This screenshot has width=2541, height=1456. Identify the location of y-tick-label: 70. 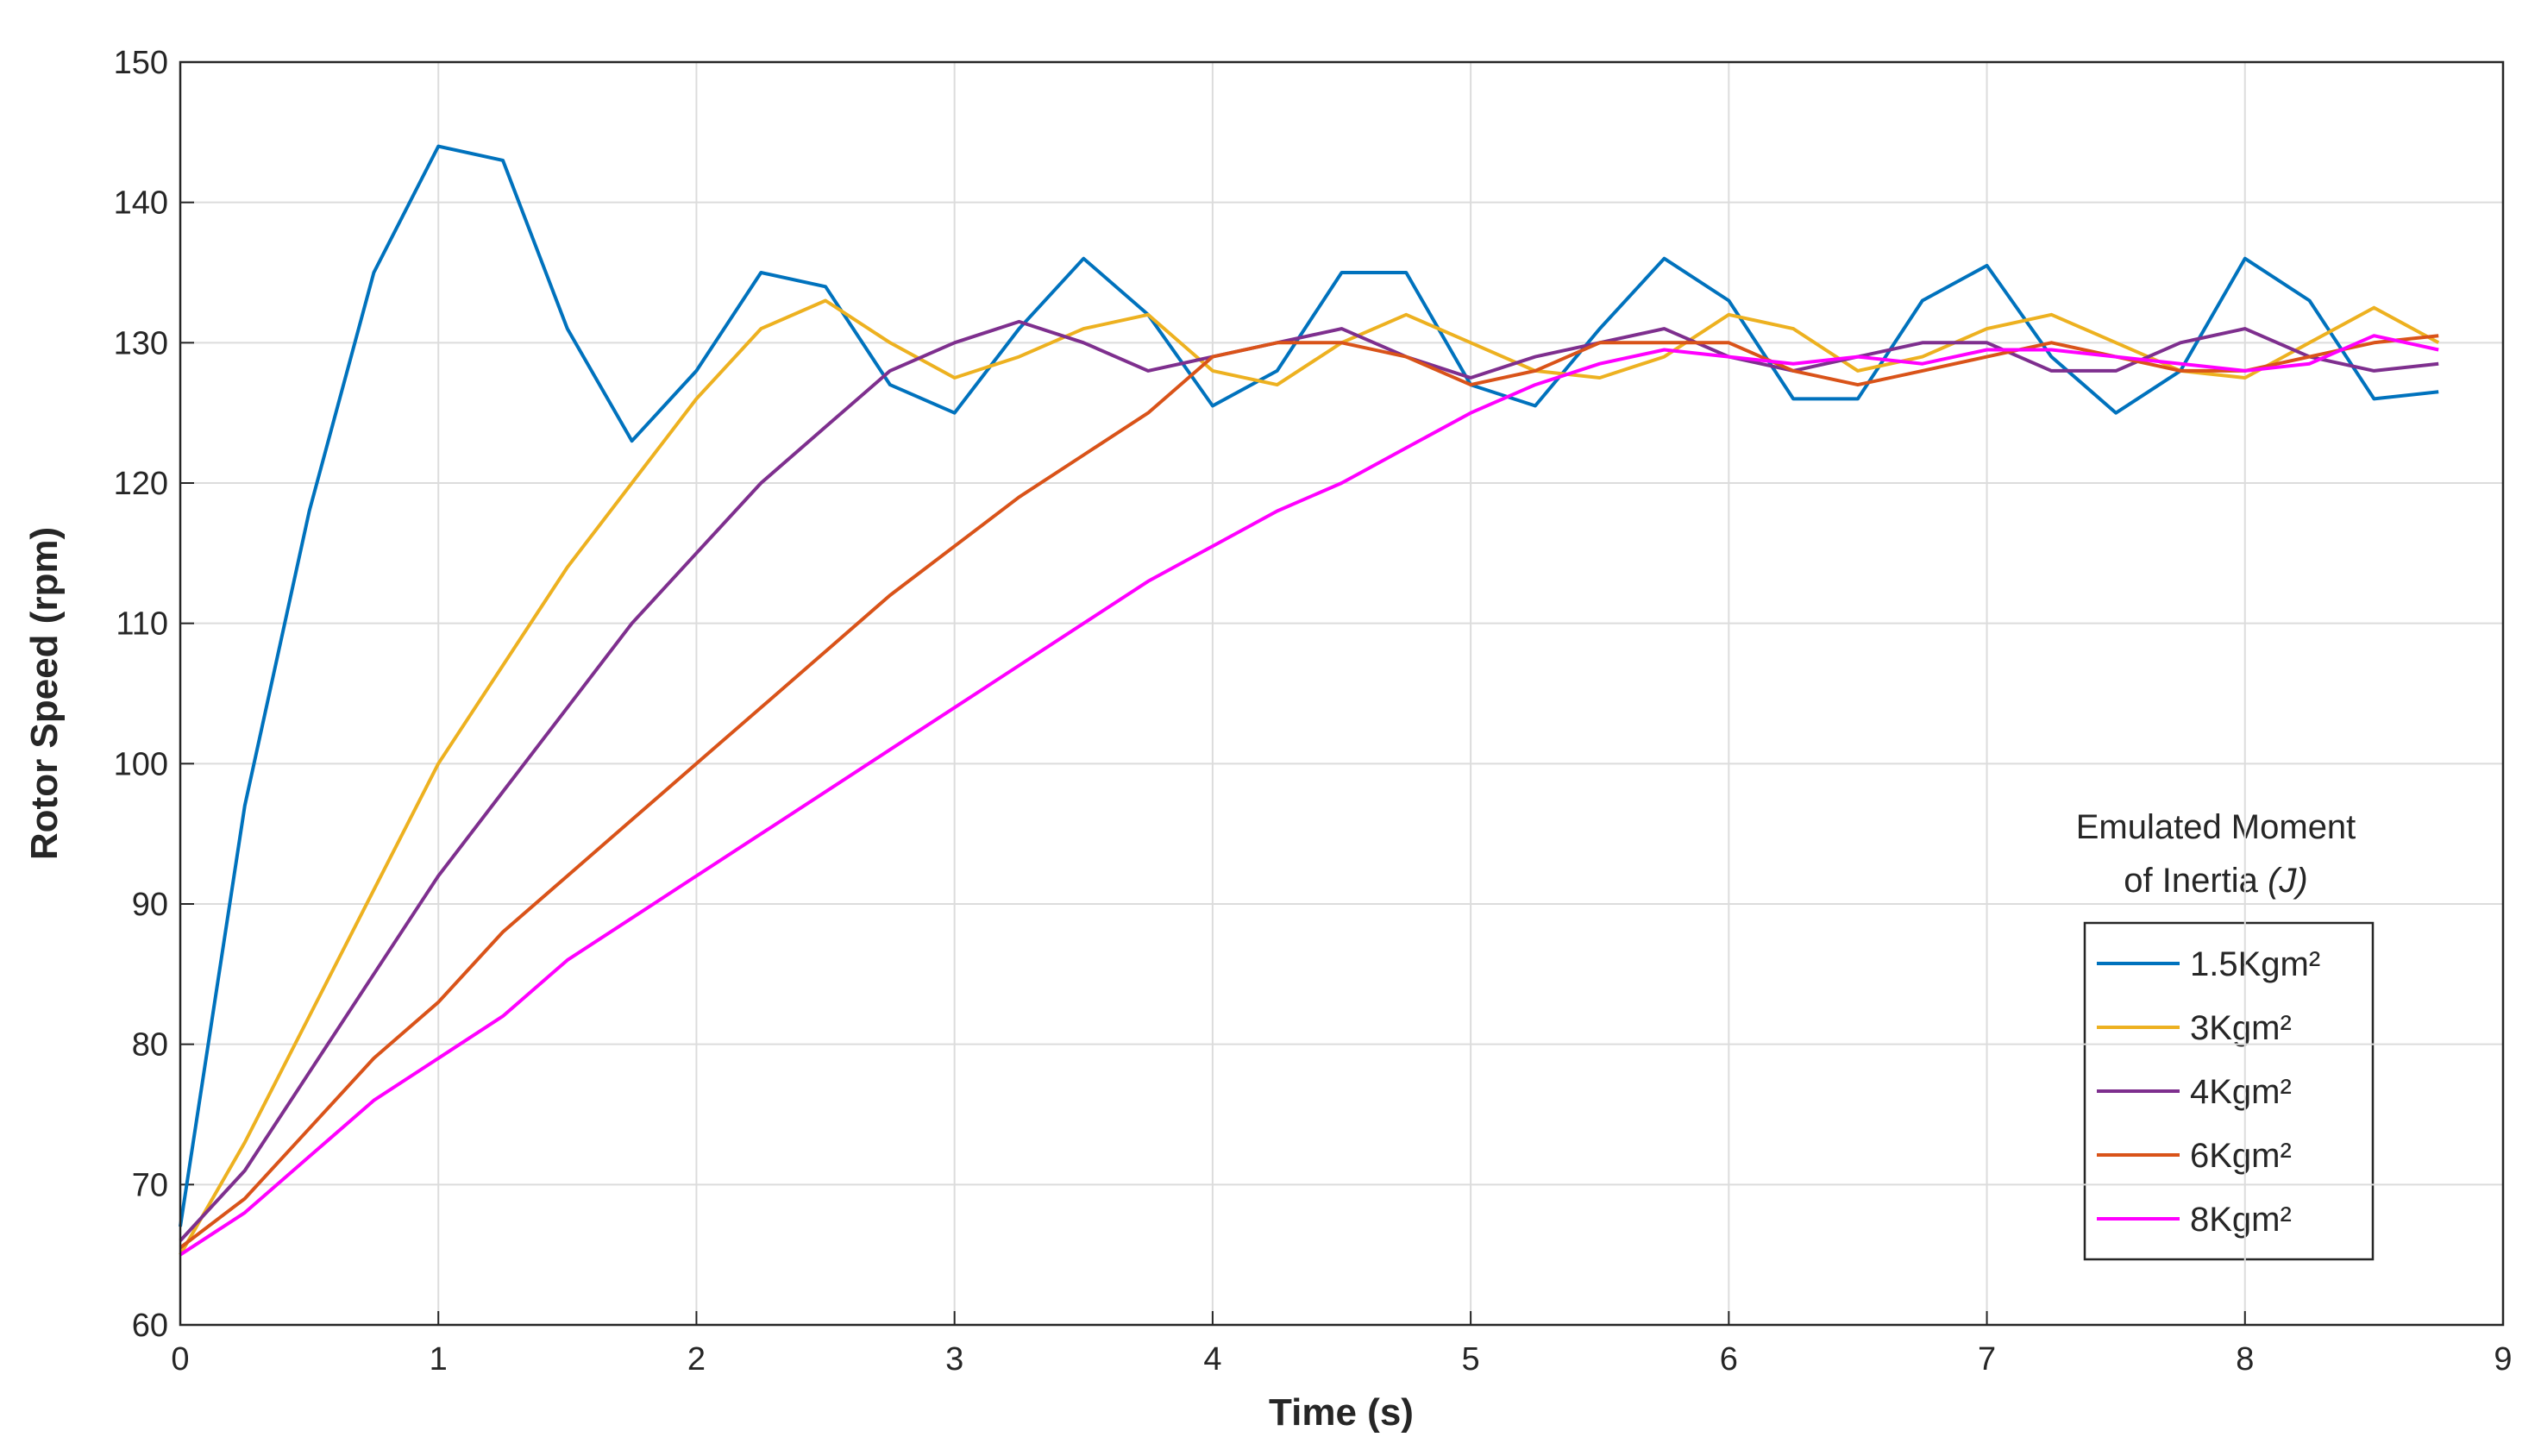
(150, 1185).